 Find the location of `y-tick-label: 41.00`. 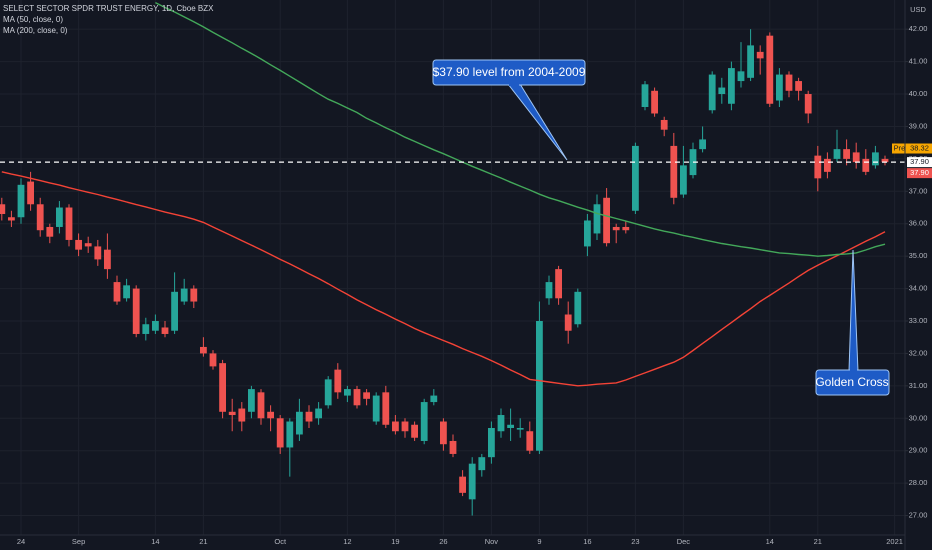

y-tick-label: 41.00 is located at coordinates (918, 61).